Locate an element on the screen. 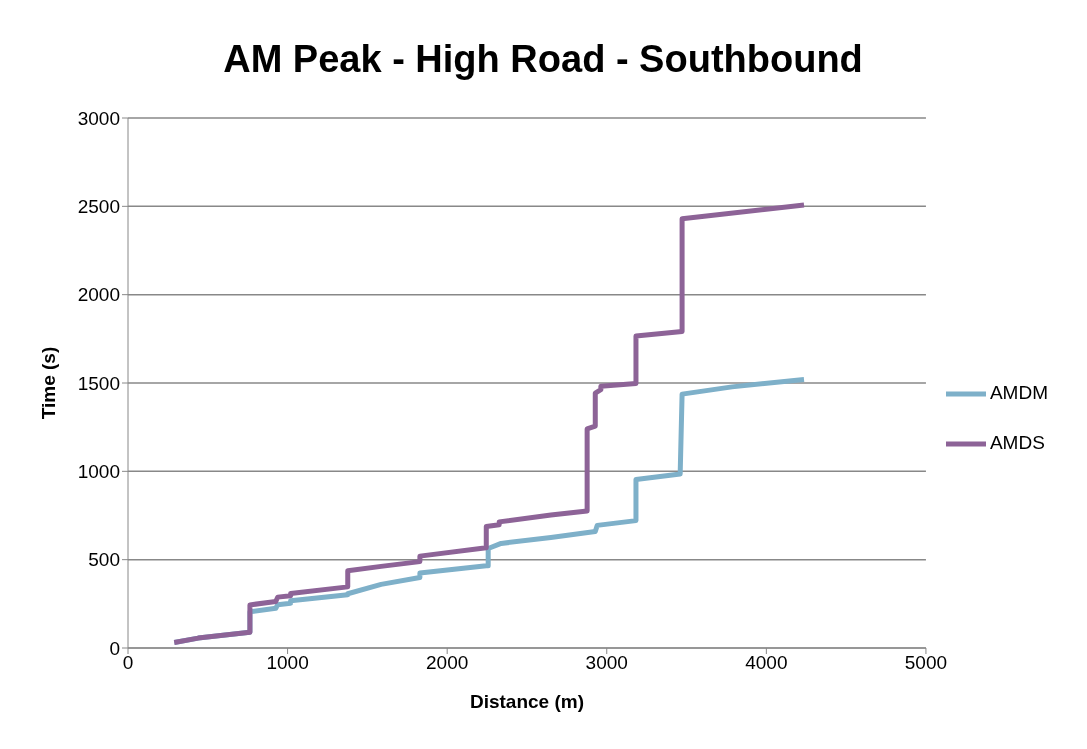 Image resolution: width=1087 pixels, height=749 pixels. y-tick-label: 1000 is located at coordinates (98, 472).